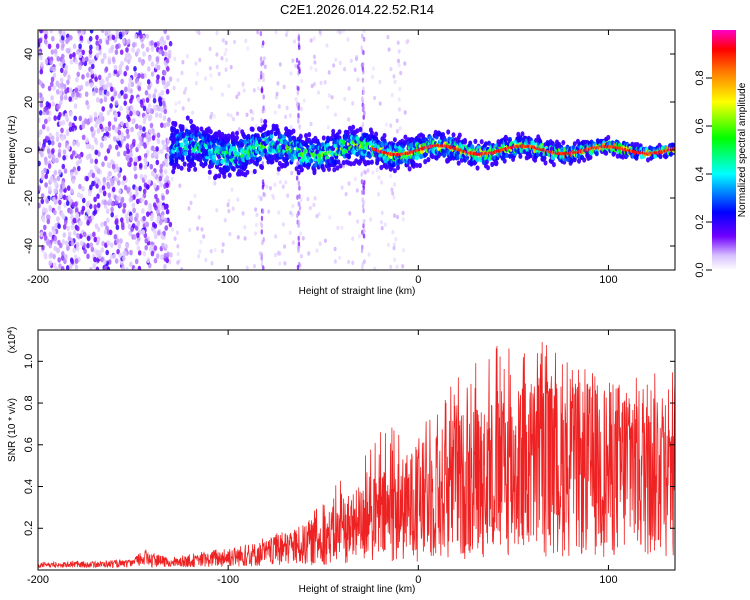 The height and width of the screenshot is (600, 750). Describe the element at coordinates (700, 269) in the screenshot. I see `colorbar-tick-label: 0.0` at that location.